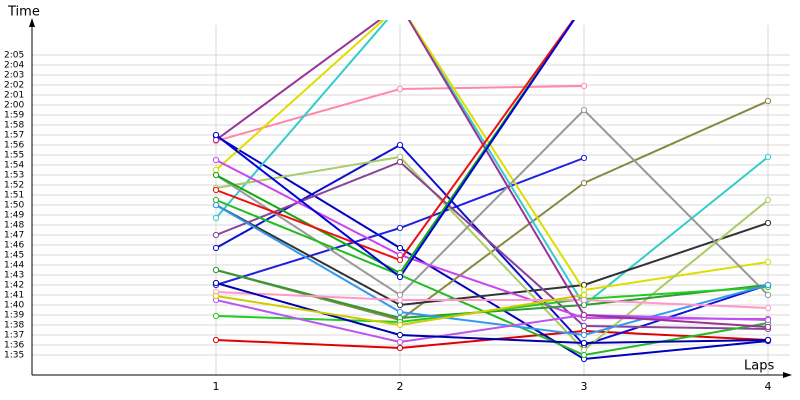 The width and height of the screenshot is (800, 400). I want to click on y-tick-label: 1:40, so click(14, 306).